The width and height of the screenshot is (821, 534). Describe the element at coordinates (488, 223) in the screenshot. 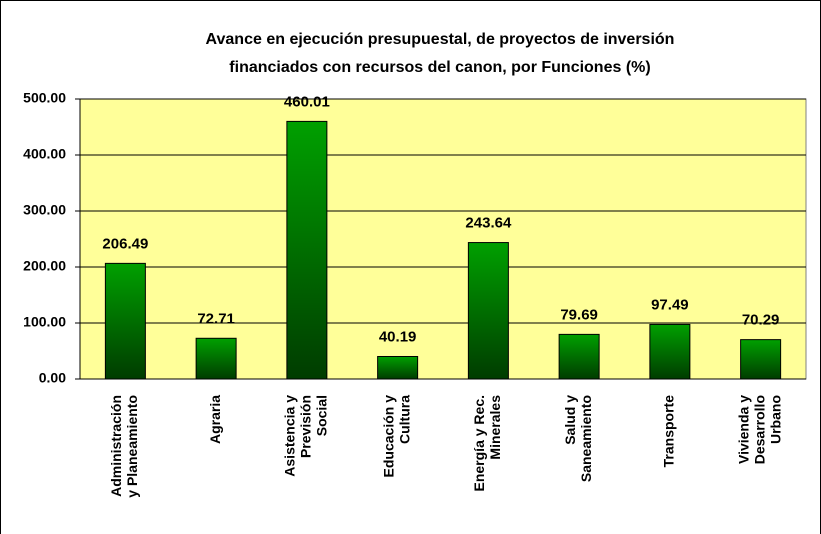

I see `data-label: 243.64` at that location.